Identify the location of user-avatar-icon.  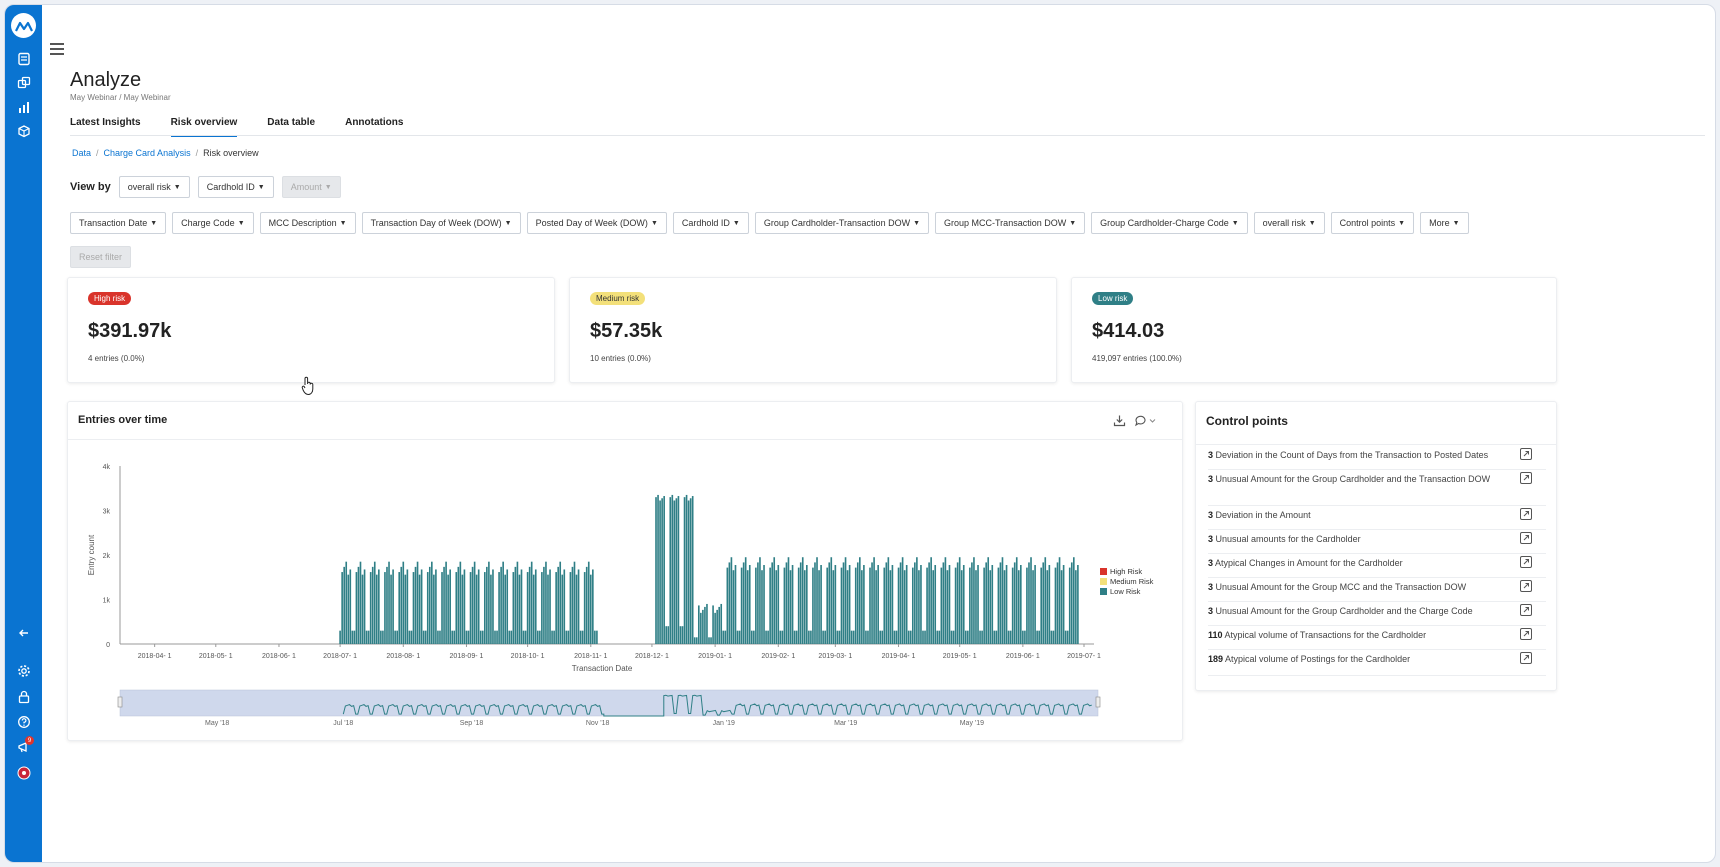
(23, 772).